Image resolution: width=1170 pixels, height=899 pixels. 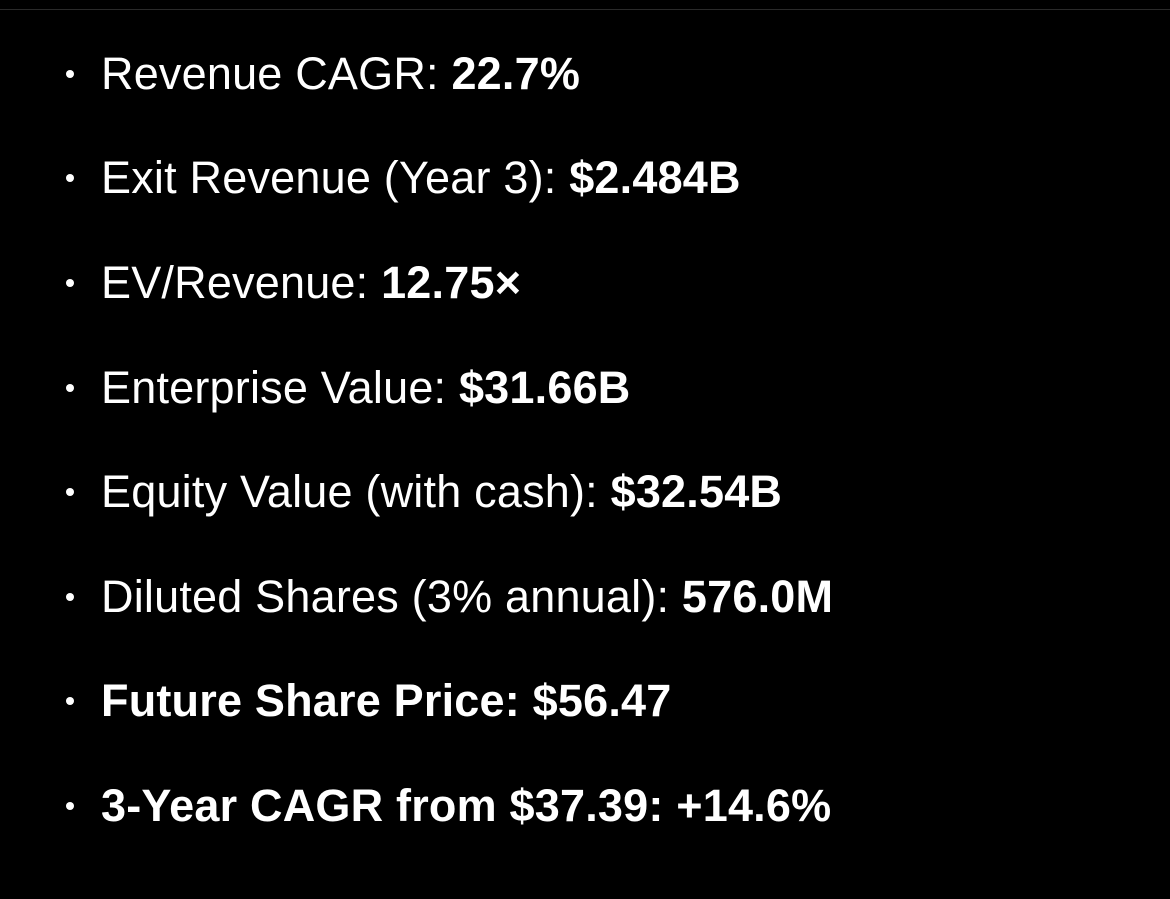 I want to click on list-item-future-share-price: Future Share Price: $56.47, so click(x=585, y=701).